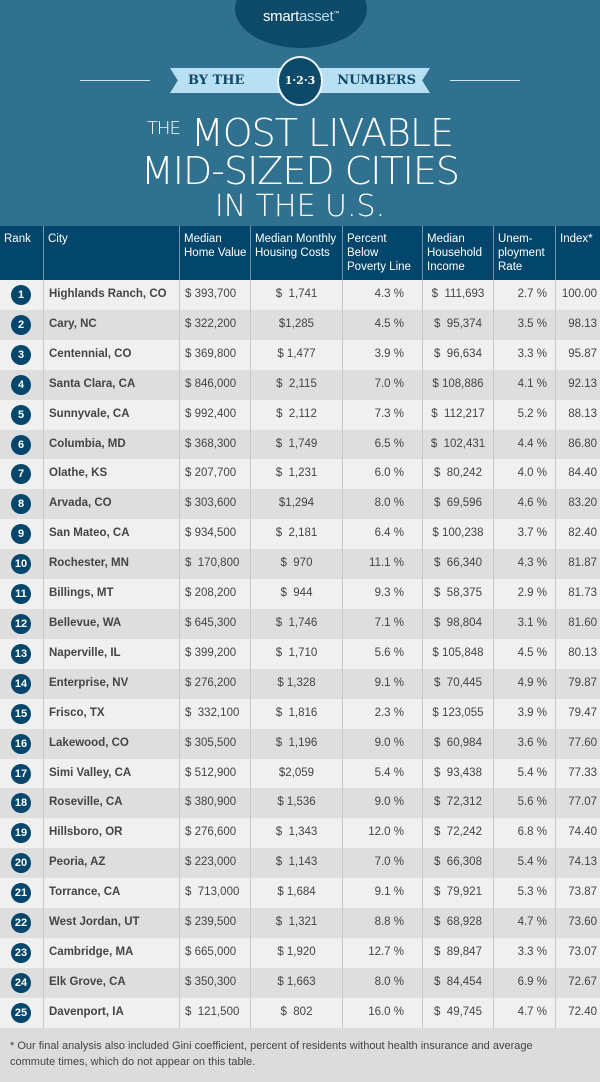 The width and height of the screenshot is (600, 1082). Describe the element at coordinates (214, 594) in the screenshot. I see `home-value-cell: $ 208,200` at that location.